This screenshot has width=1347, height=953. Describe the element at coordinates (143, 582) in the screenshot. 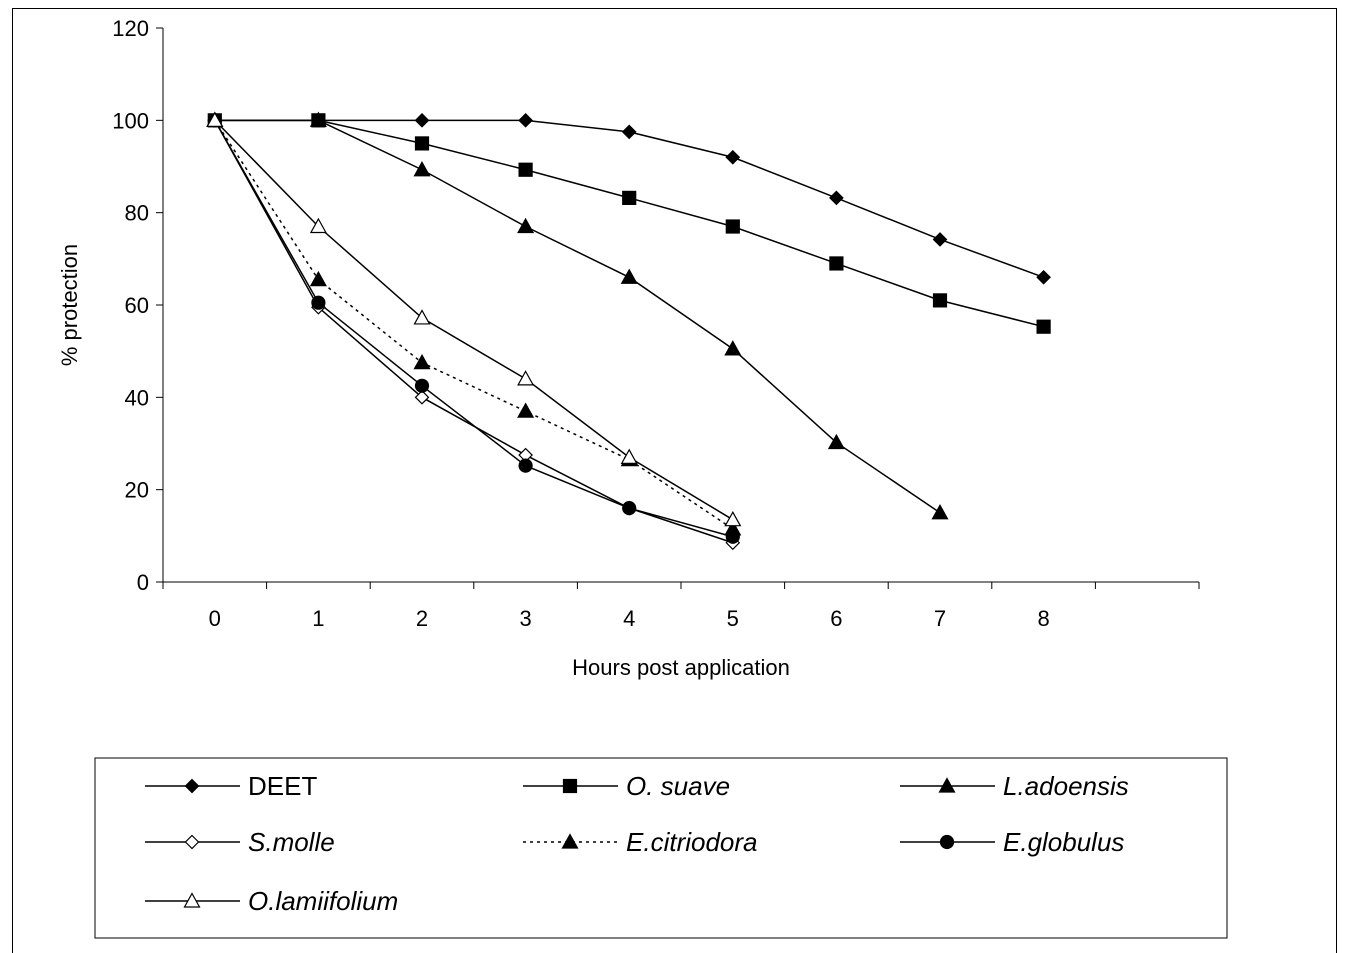

I see `y-tick-label: 0` at that location.